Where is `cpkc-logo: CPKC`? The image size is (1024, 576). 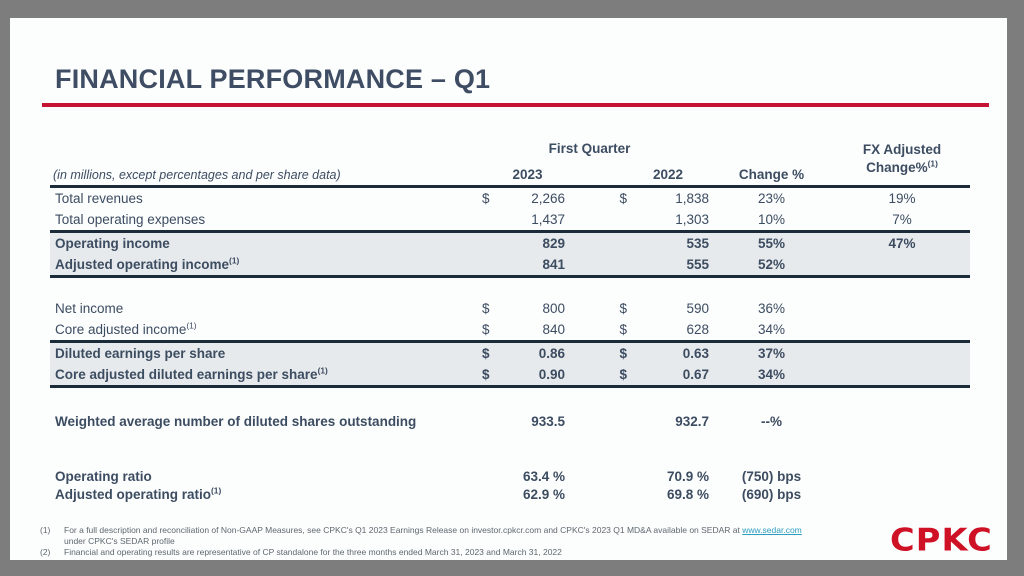
cpkc-logo: CPKC is located at coordinates (941, 540).